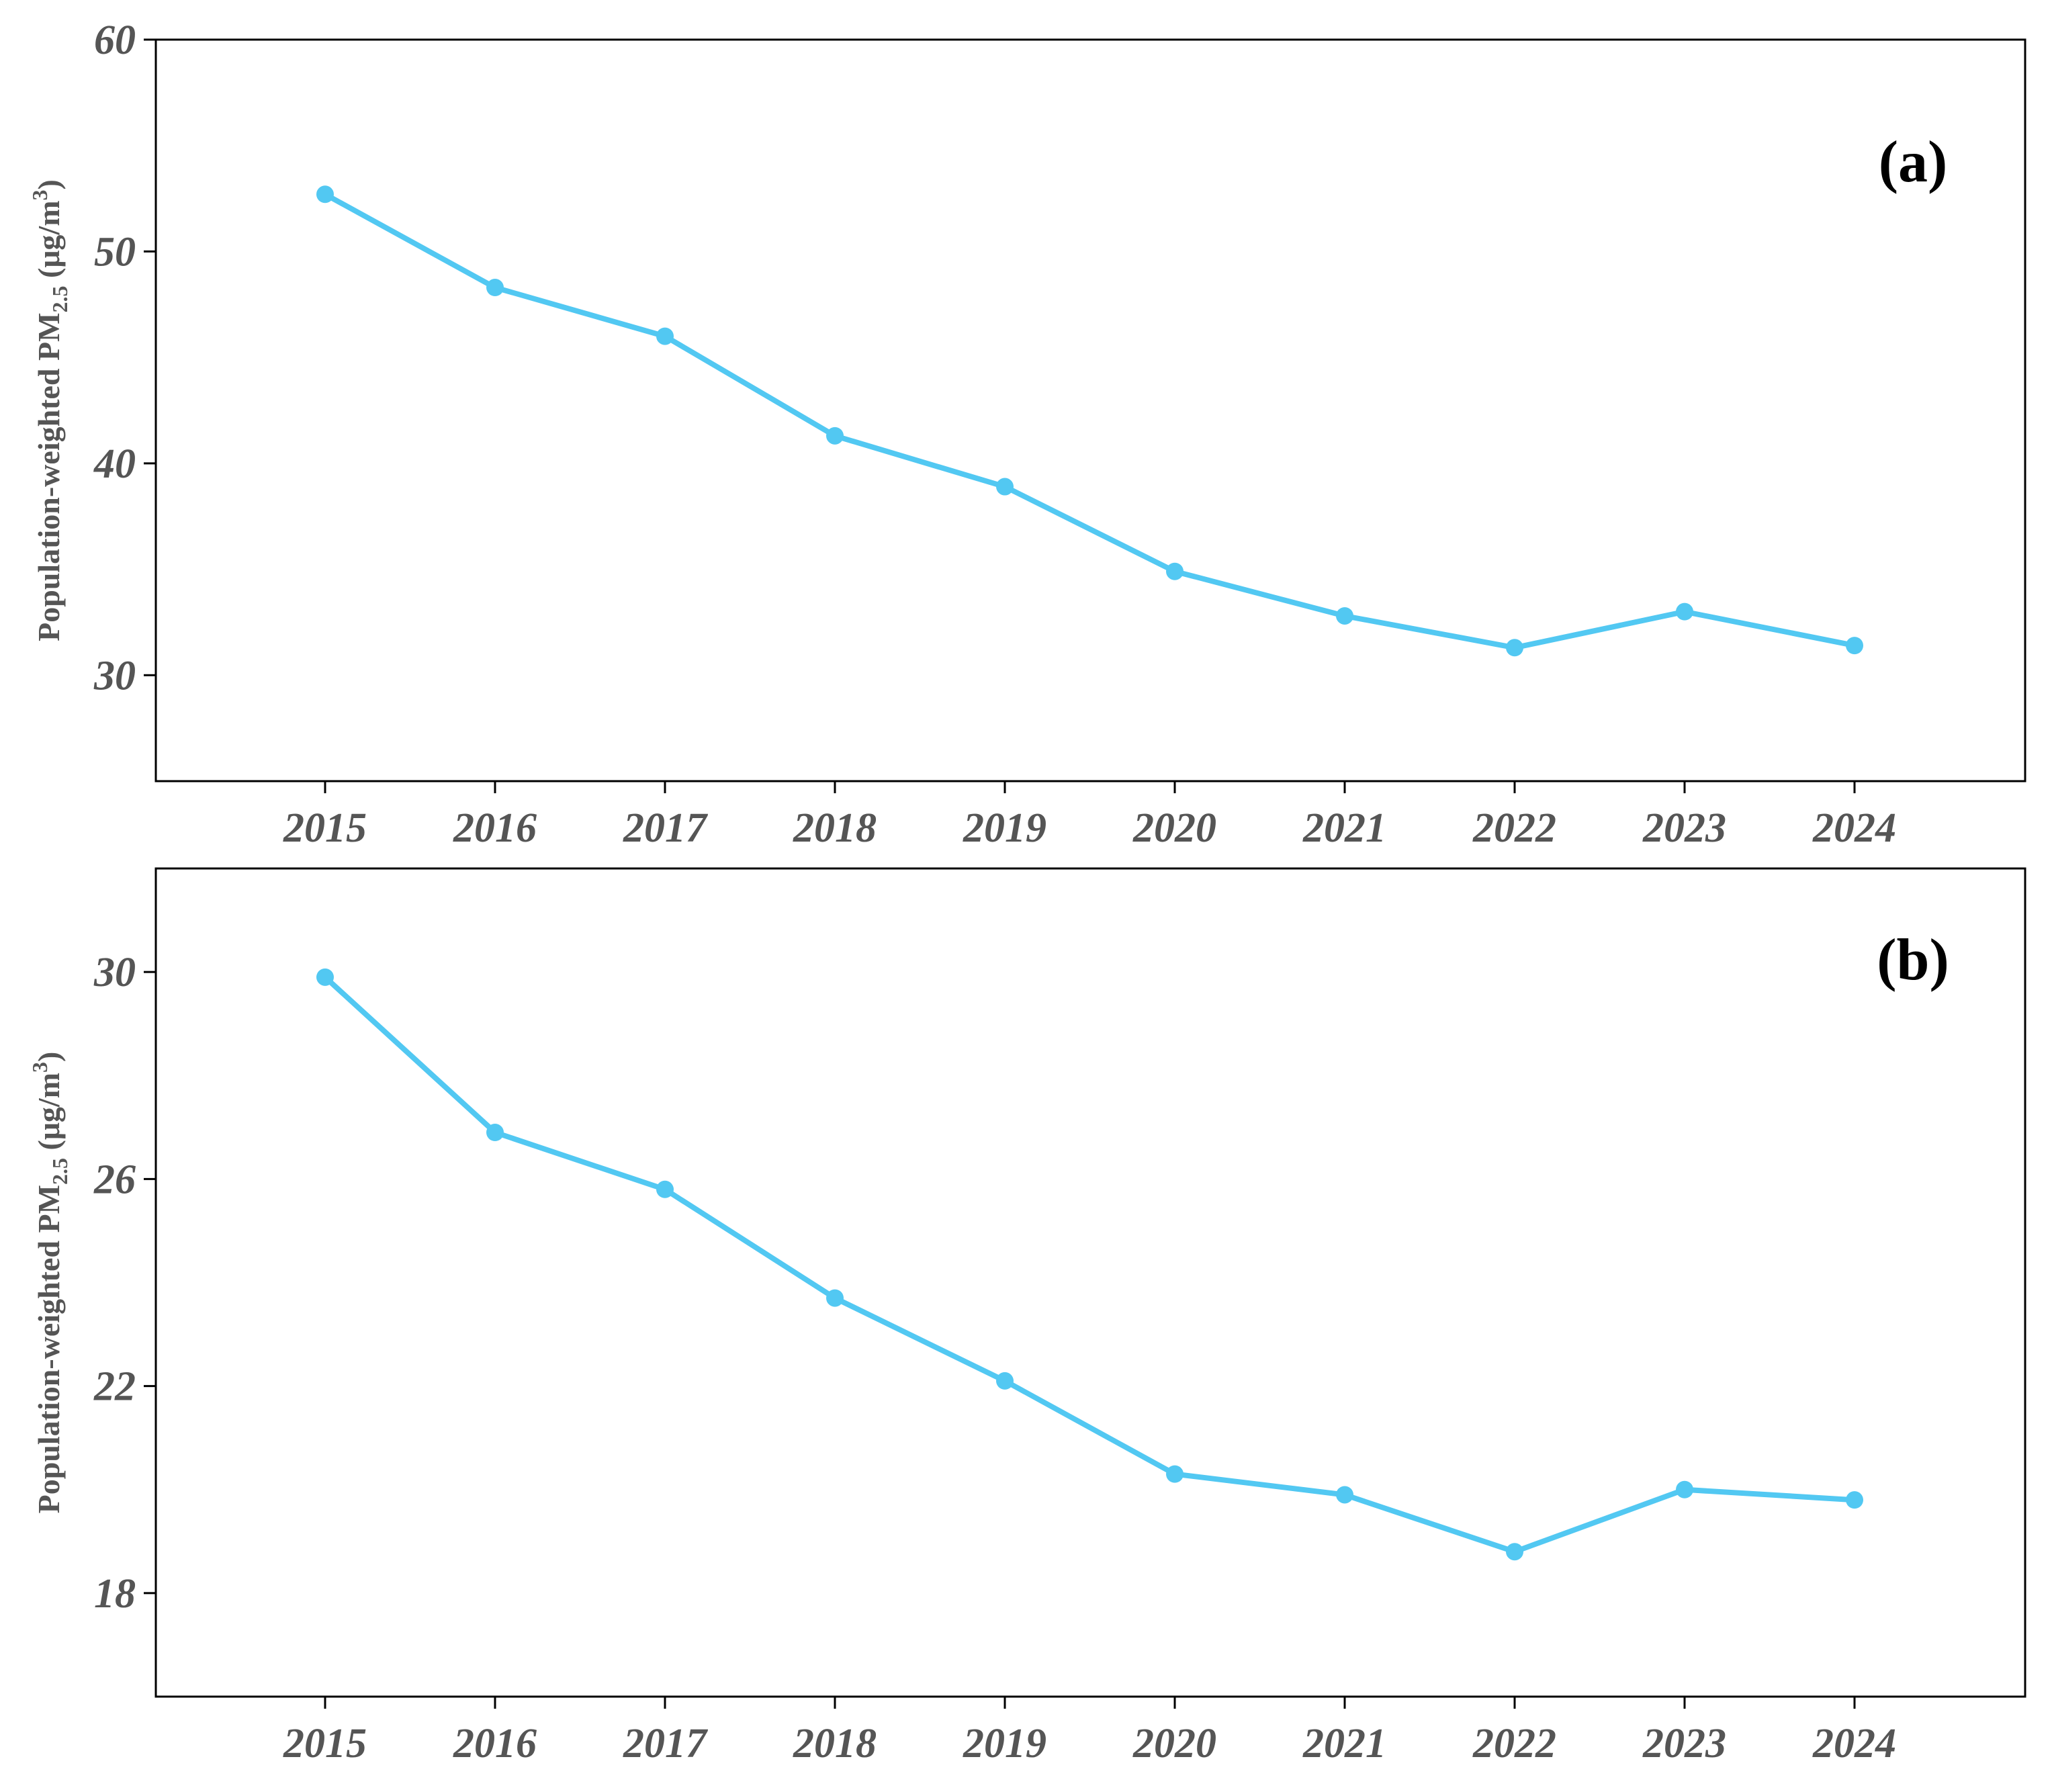 Image resolution: width=2052 pixels, height=1792 pixels. What do you see at coordinates (115, 1594) in the screenshot?
I see `y-tick-label: 18` at bounding box center [115, 1594].